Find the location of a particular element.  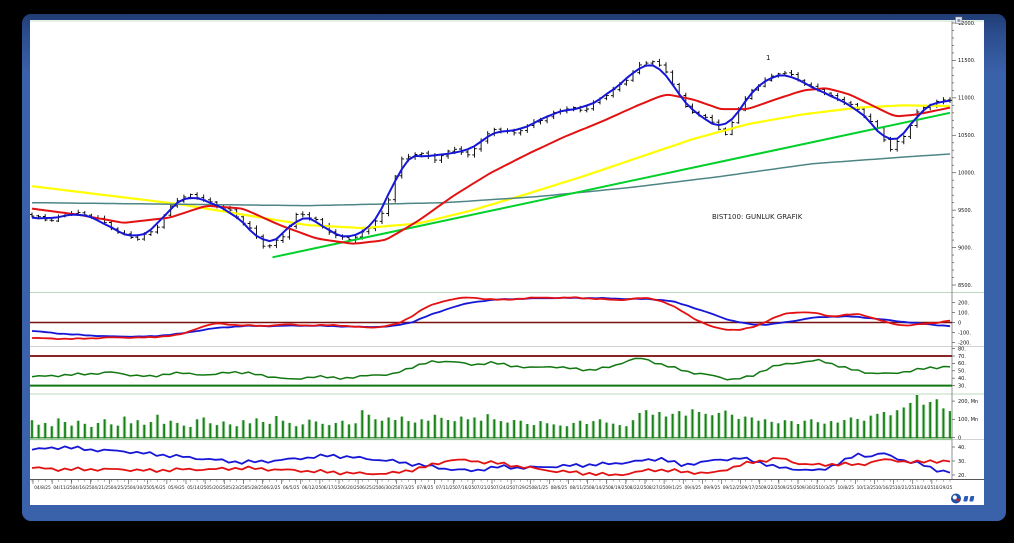

chart-title: BIST100: GUNLUK GRAFIK is located at coordinates (757, 217).